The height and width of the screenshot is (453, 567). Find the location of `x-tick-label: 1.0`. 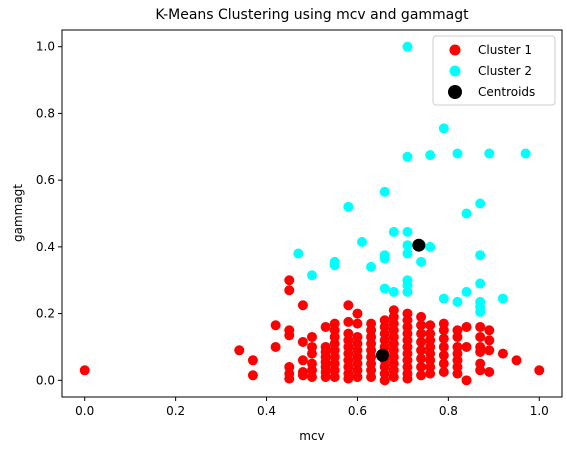

x-tick-label: 1.0 is located at coordinates (539, 411).